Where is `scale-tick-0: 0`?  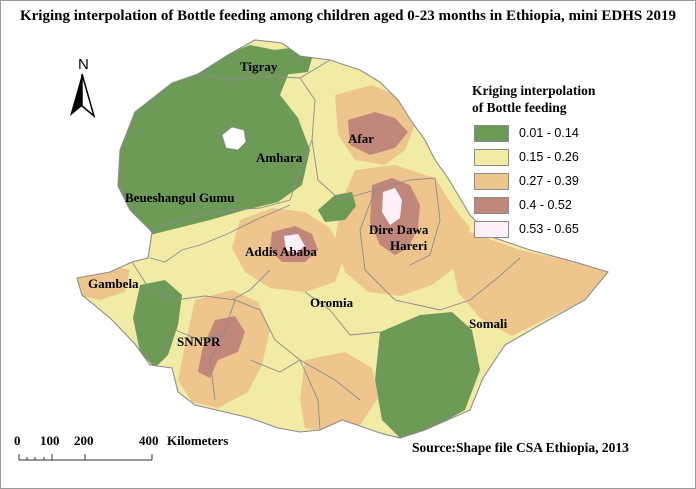 scale-tick-0: 0 is located at coordinates (17, 440).